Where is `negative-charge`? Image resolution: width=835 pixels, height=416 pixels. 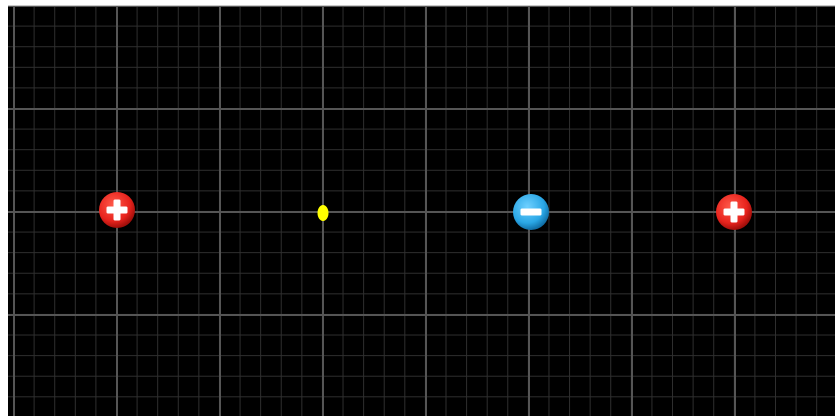
negative-charge is located at coordinates (531, 212).